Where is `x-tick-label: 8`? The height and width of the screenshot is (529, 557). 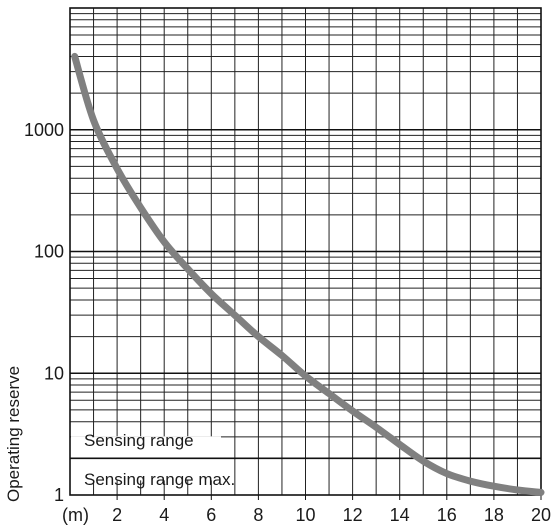
x-tick-label: 8 is located at coordinates (258, 515).